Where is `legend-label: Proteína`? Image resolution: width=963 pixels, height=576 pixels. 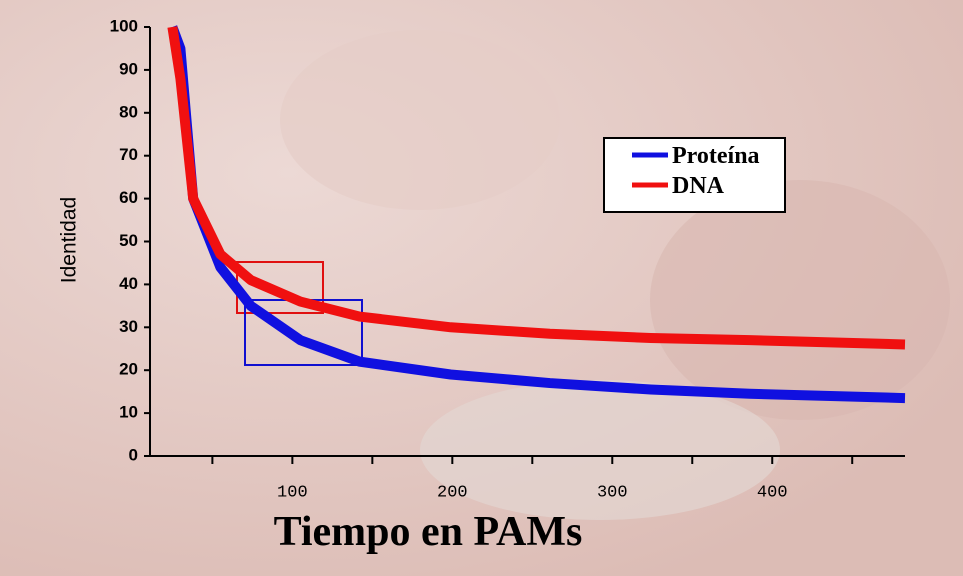 legend-label: Proteína is located at coordinates (716, 156).